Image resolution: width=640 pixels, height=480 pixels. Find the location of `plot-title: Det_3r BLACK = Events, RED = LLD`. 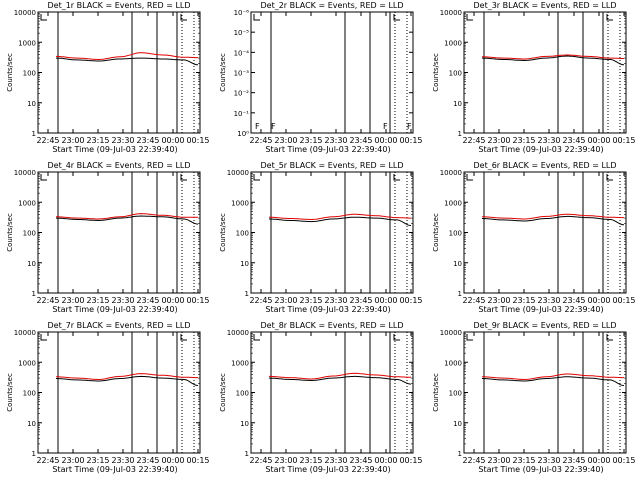

plot-title: Det_3r BLACK = Events, RED = LLD is located at coordinates (544, 5).